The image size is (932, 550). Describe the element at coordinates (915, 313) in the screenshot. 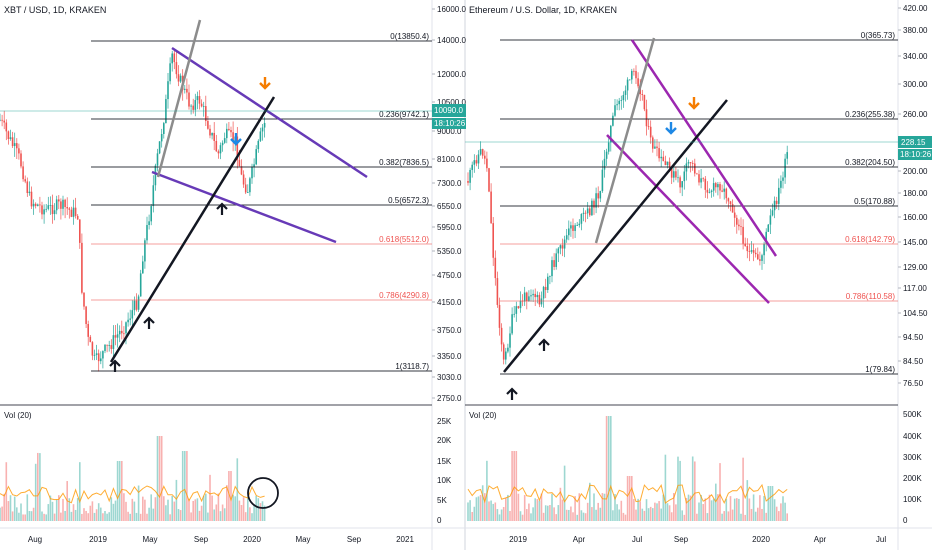

I see `price-tick-label: 104.50` at that location.